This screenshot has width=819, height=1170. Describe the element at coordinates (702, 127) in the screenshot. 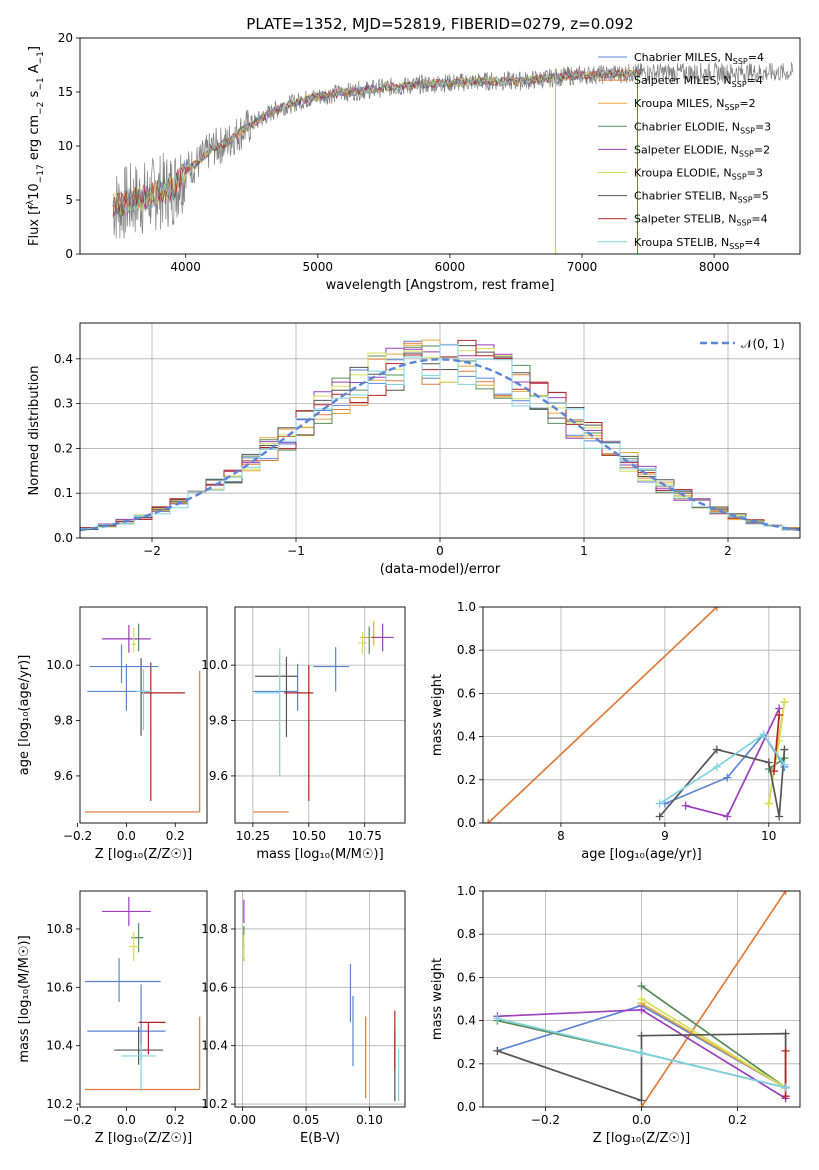

I see `legend-entry: Chabrier ELODIE, NSSP=3` at that location.